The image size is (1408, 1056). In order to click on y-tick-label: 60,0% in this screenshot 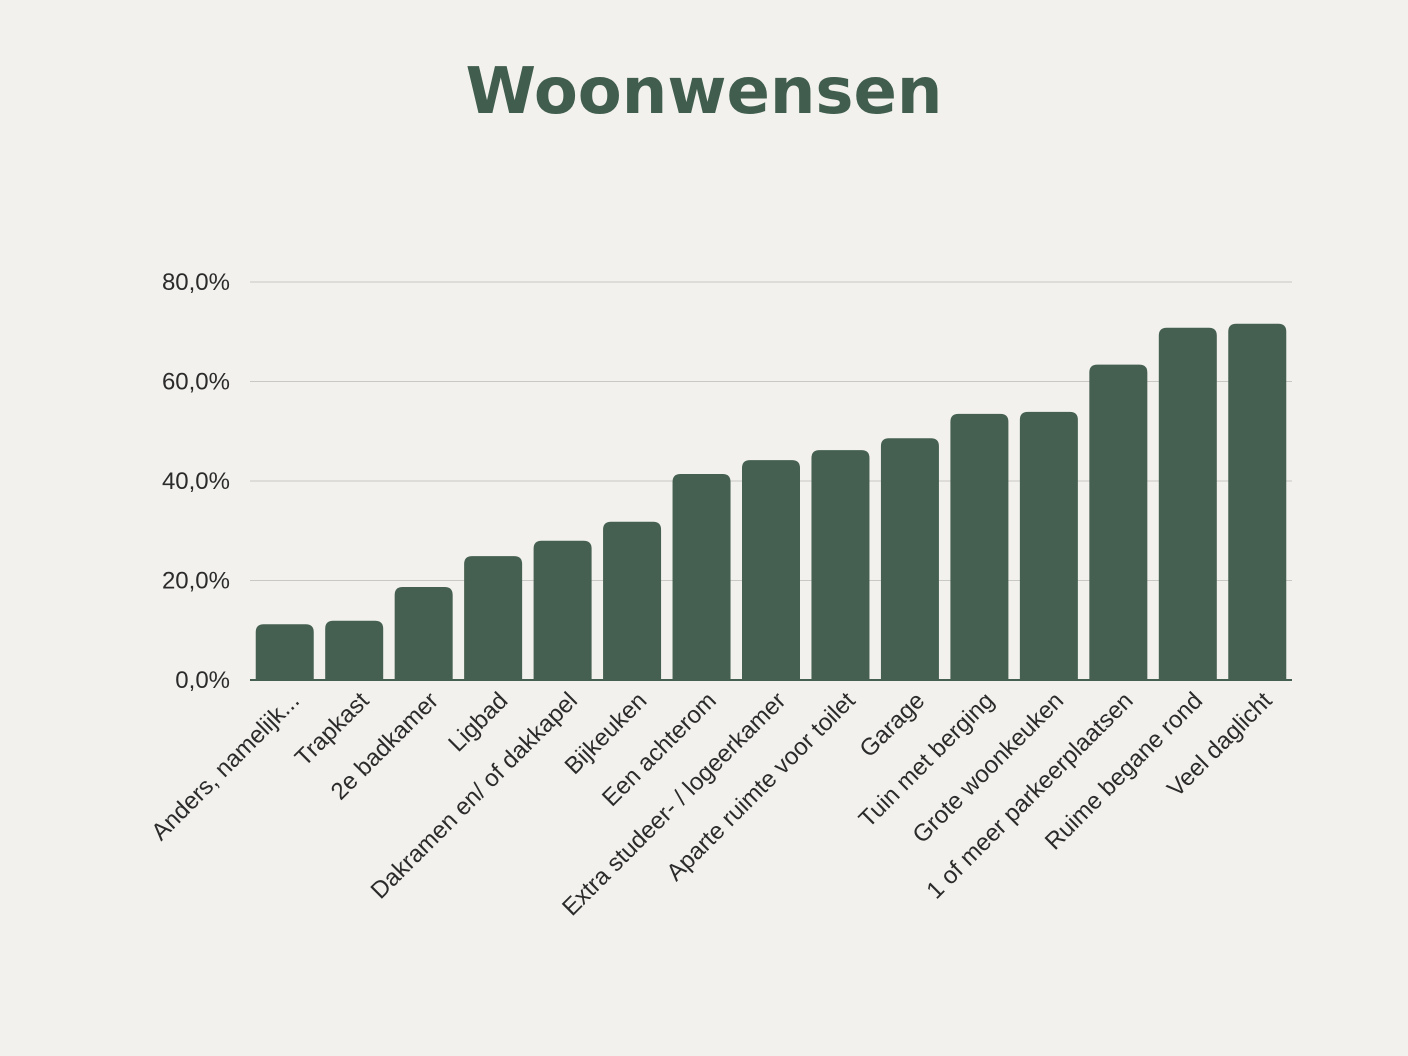, I will do `click(196, 382)`.